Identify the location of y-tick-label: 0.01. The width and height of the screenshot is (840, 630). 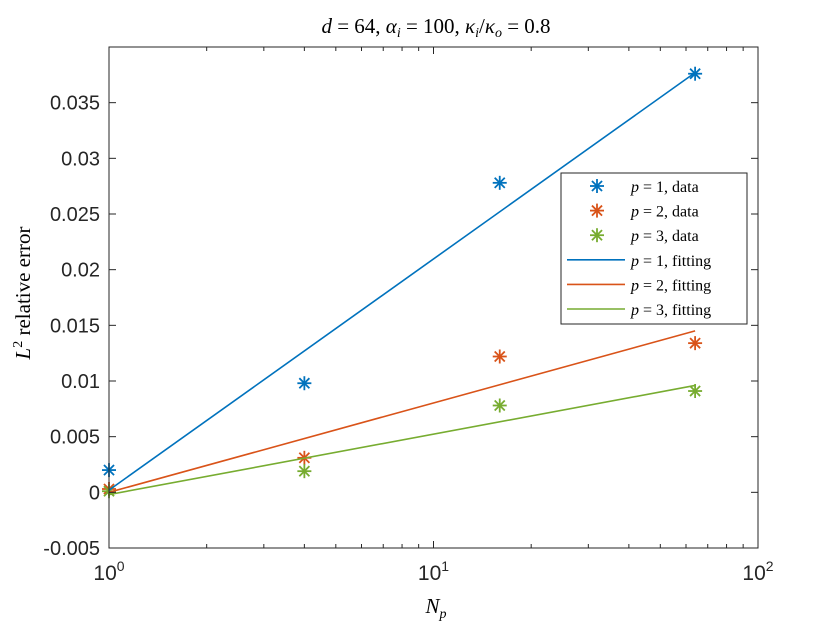
(80, 382).